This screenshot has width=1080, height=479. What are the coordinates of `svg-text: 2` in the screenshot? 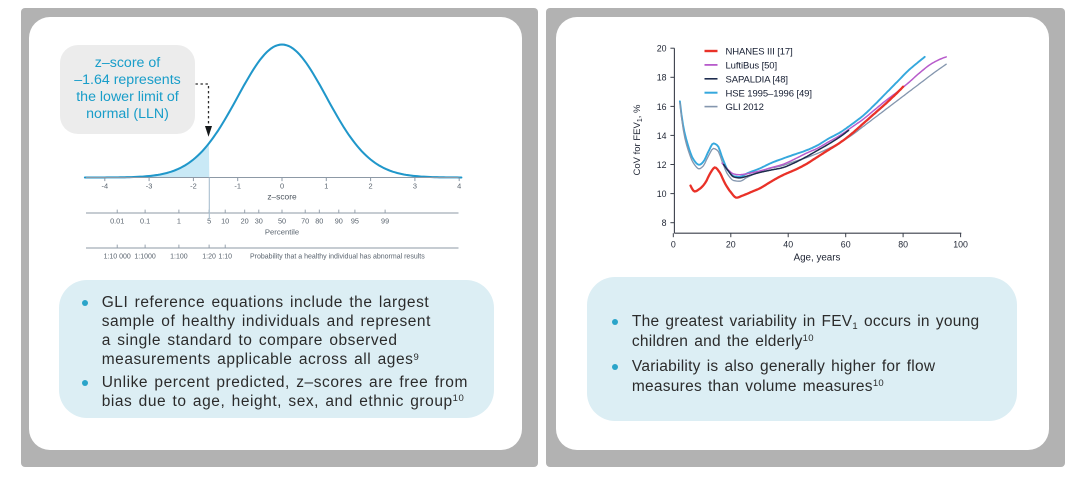 It's located at (371, 185).